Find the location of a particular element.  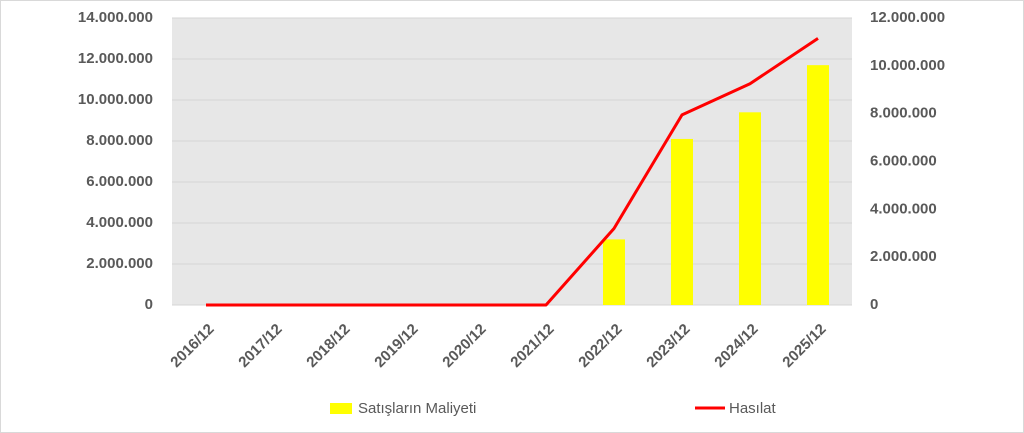

y2-tick-label: 12.000.000 is located at coordinates (907, 17).